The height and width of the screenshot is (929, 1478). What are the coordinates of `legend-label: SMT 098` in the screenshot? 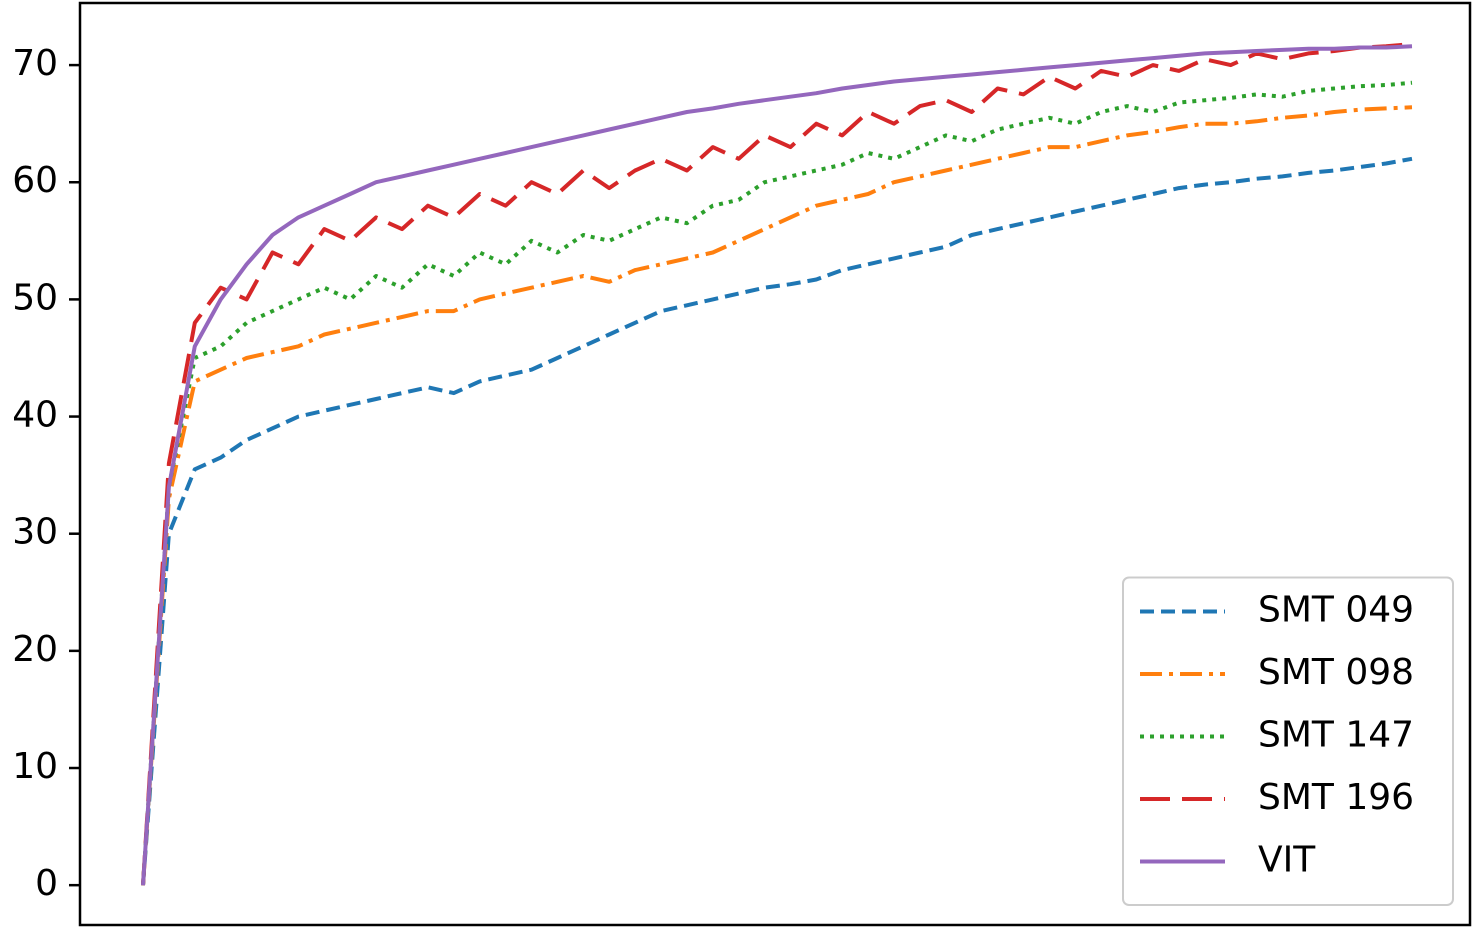 It's located at (1336, 672).